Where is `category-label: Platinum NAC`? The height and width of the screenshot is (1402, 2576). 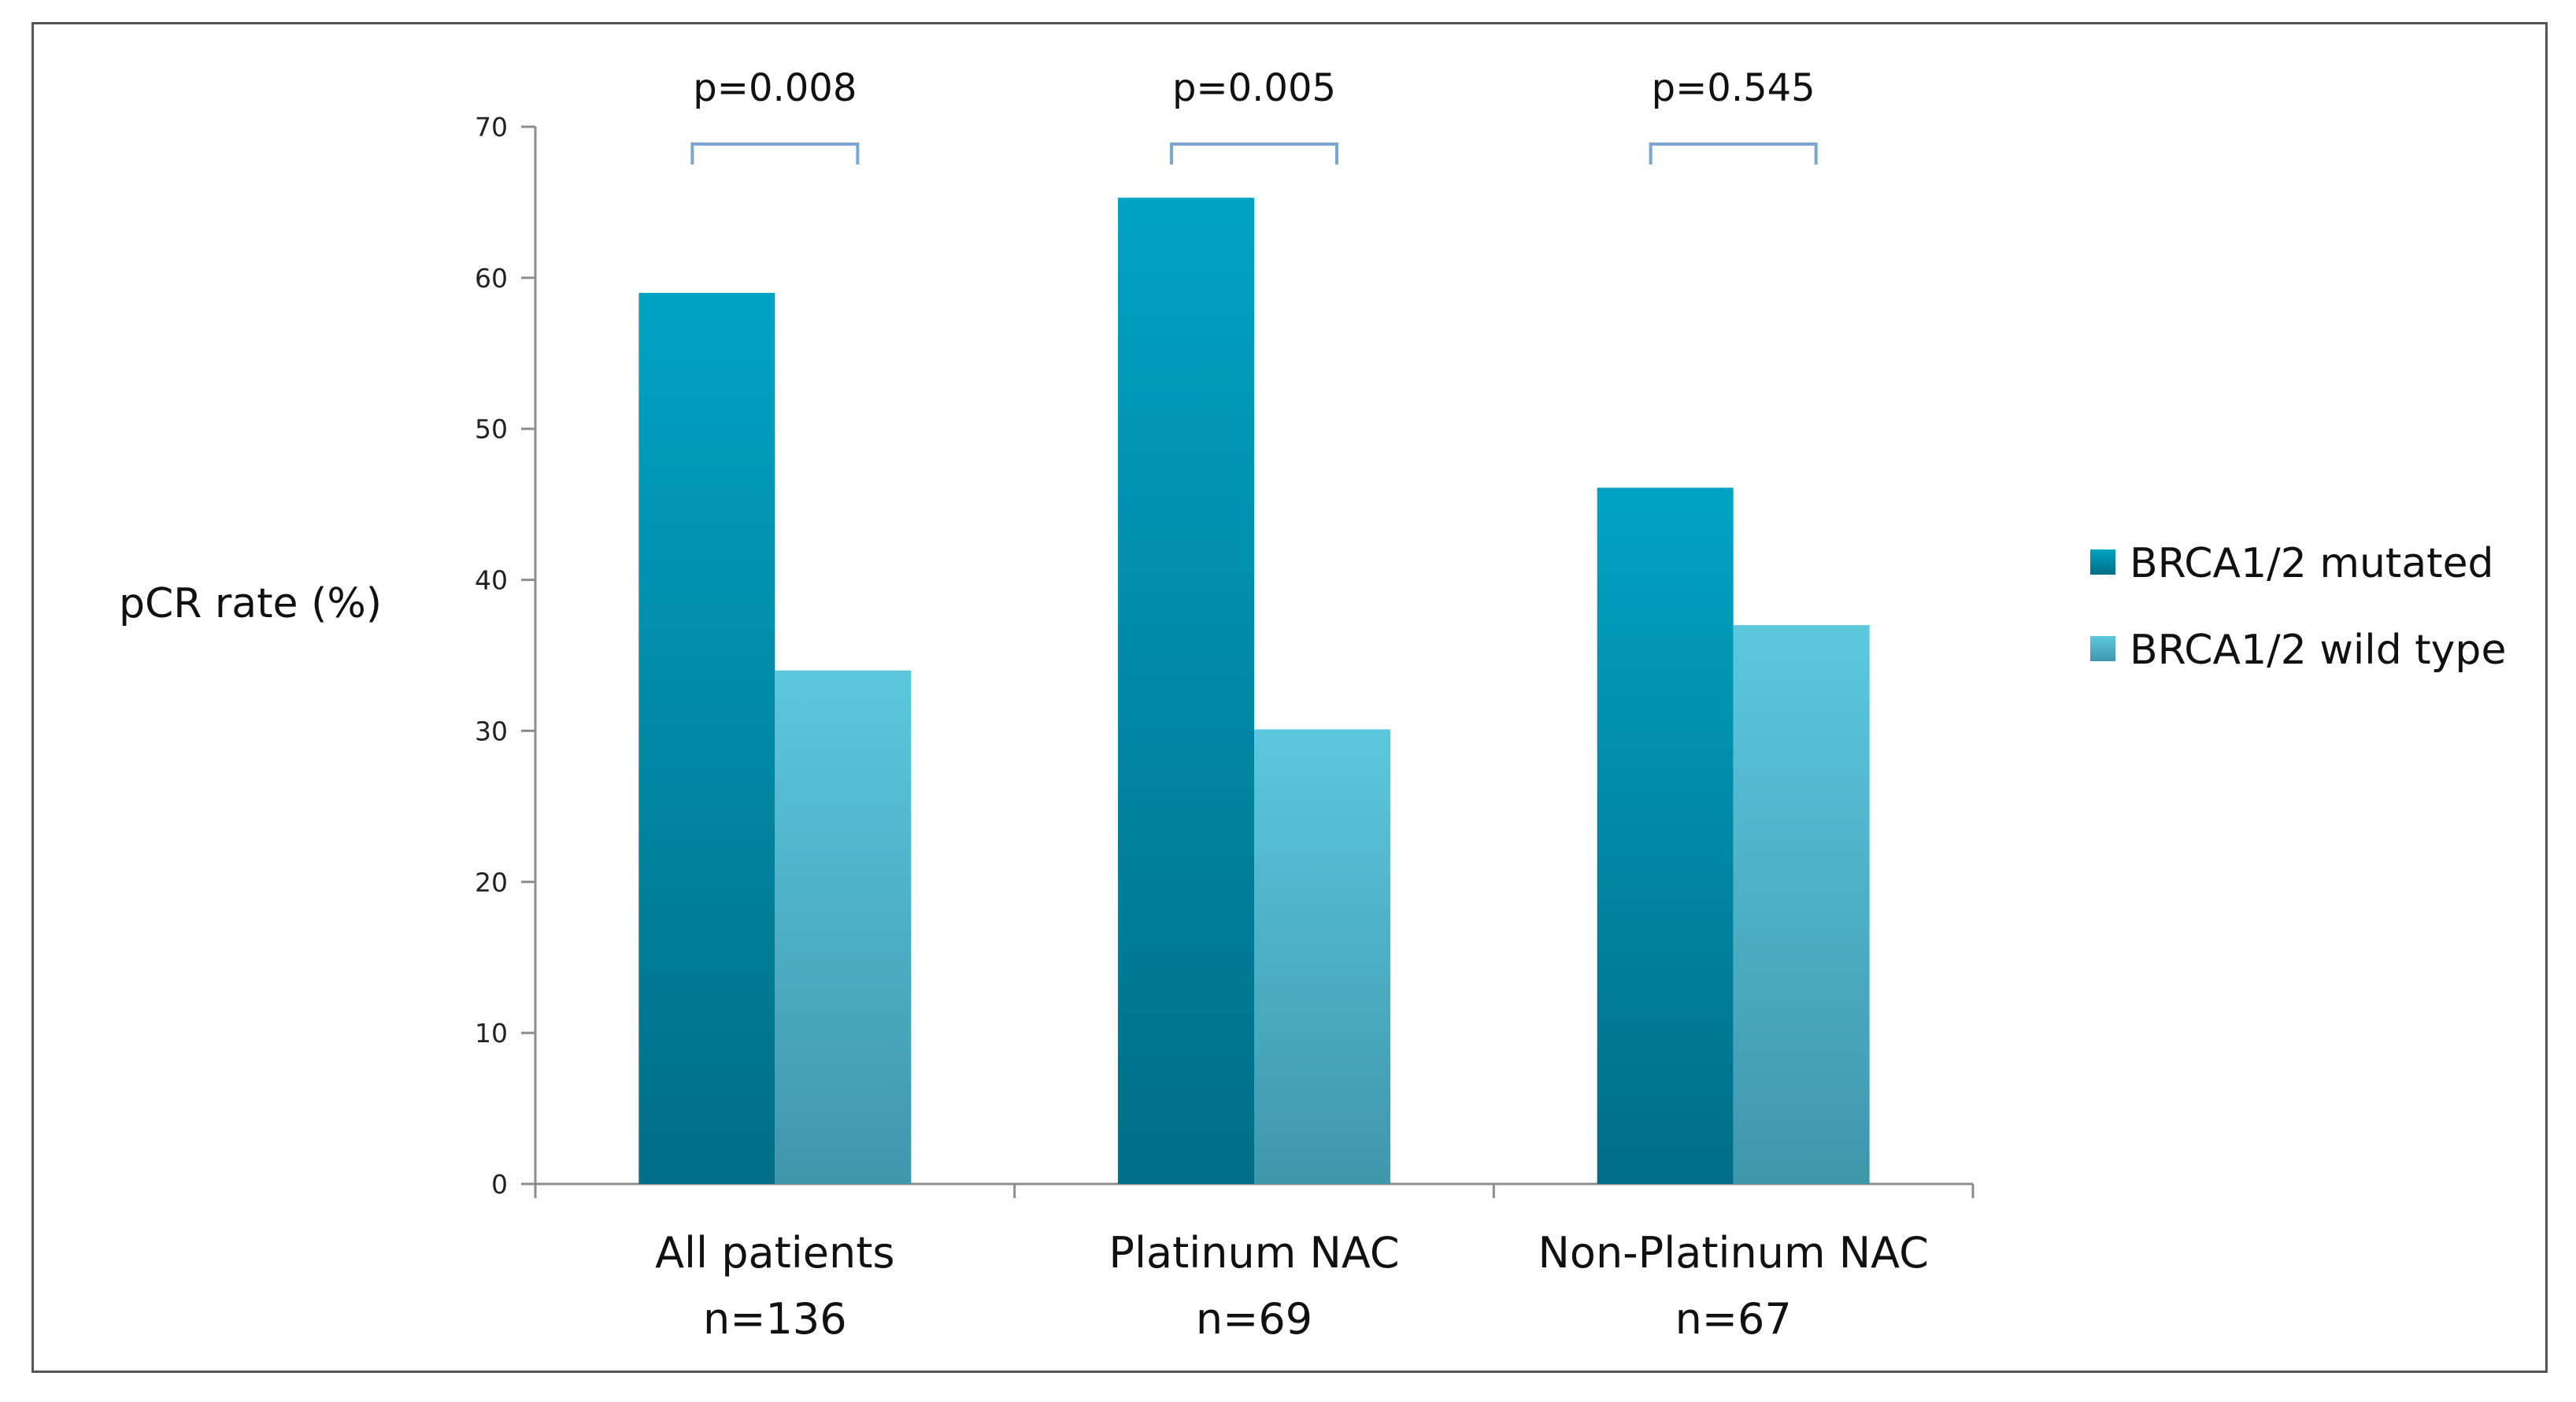
category-label: Platinum NAC is located at coordinates (1253, 1253).